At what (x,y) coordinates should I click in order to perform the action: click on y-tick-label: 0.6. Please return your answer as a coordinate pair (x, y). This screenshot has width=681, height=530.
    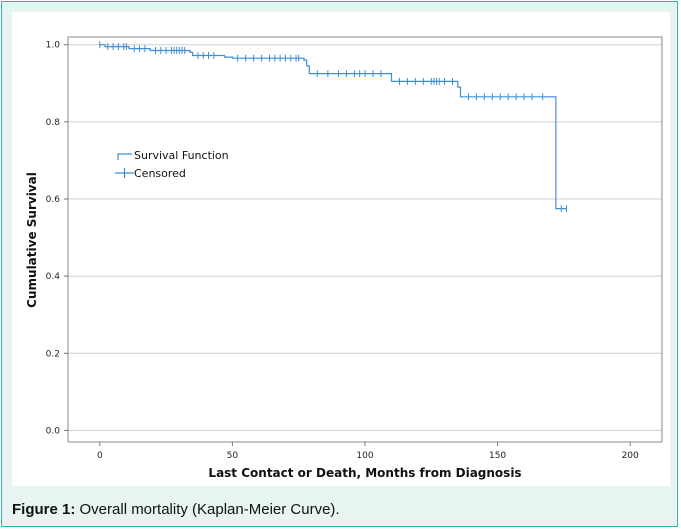
    Looking at the image, I should click on (53, 200).